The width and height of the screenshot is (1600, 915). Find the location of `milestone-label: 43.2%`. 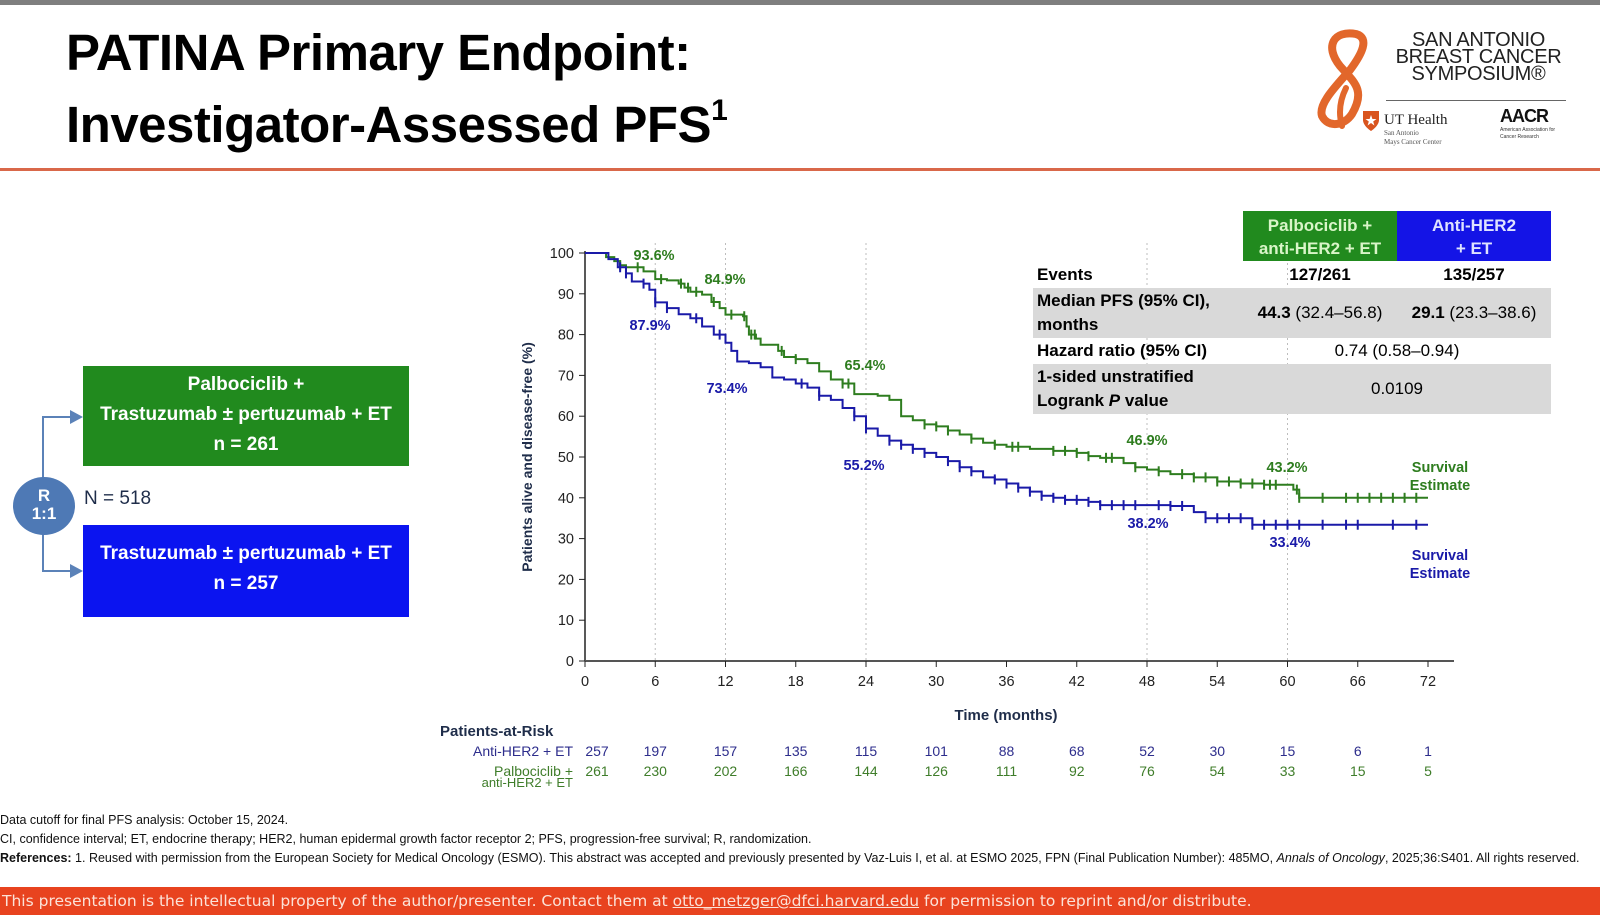

milestone-label: 43.2% is located at coordinates (1286, 468).